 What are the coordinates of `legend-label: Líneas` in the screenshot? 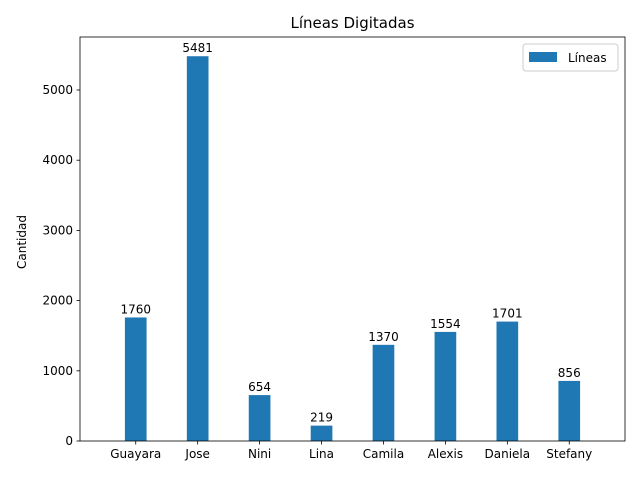 It's located at (587, 58).